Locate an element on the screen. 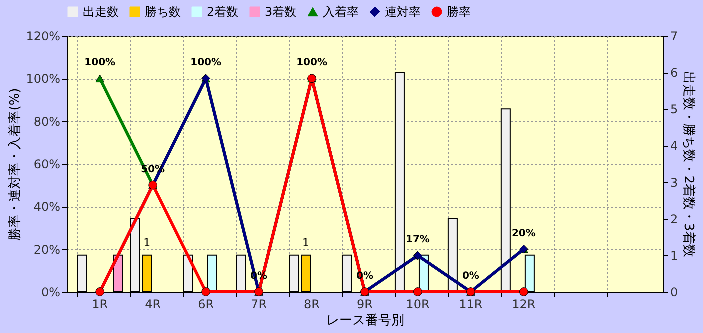 The width and height of the screenshot is (703, 333). y-tick-label: 60% is located at coordinates (47, 165).